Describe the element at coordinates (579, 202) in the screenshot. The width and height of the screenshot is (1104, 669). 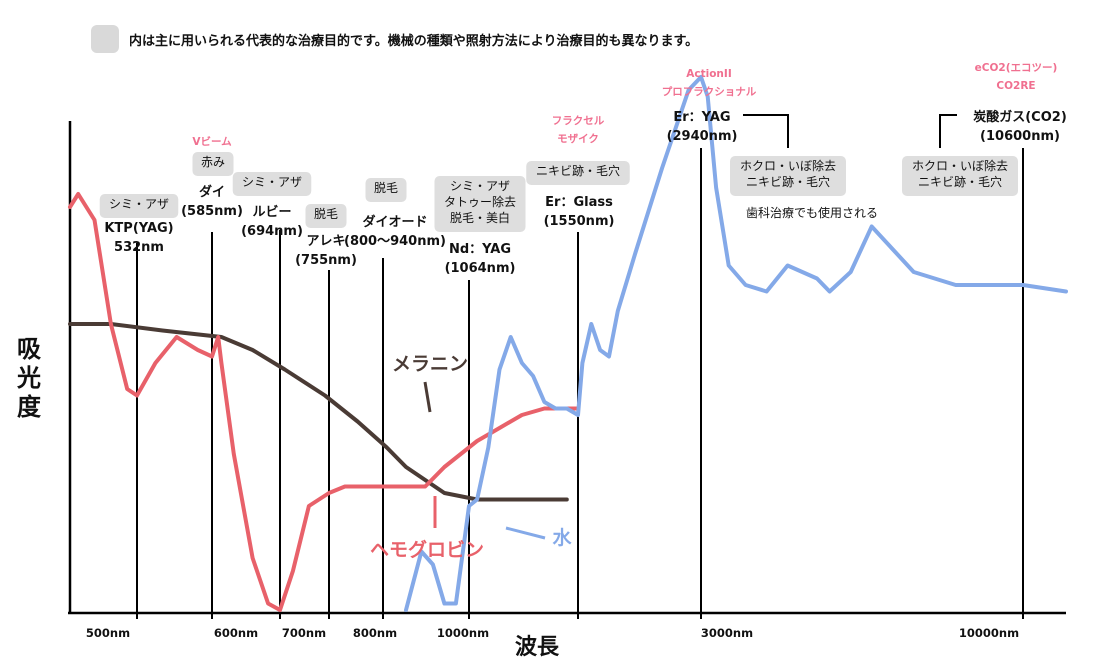
I see `laser-name-label: Er：Glass` at that location.